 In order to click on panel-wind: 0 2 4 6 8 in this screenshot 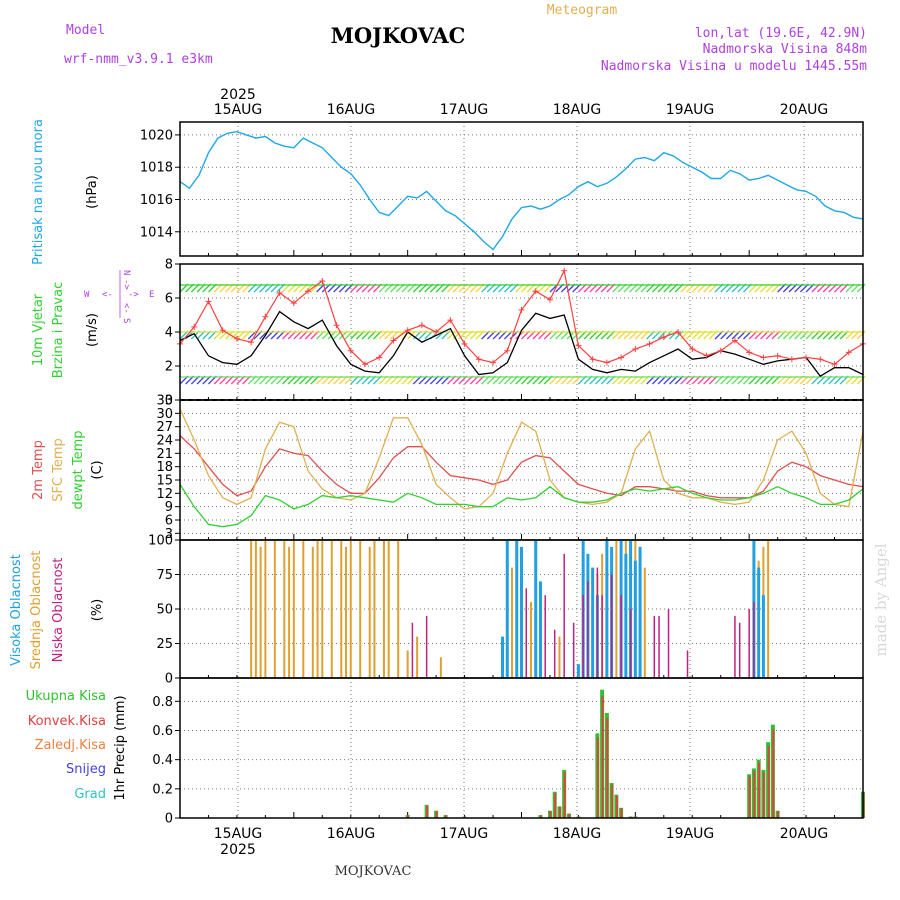, I will do `click(515, 333)`.